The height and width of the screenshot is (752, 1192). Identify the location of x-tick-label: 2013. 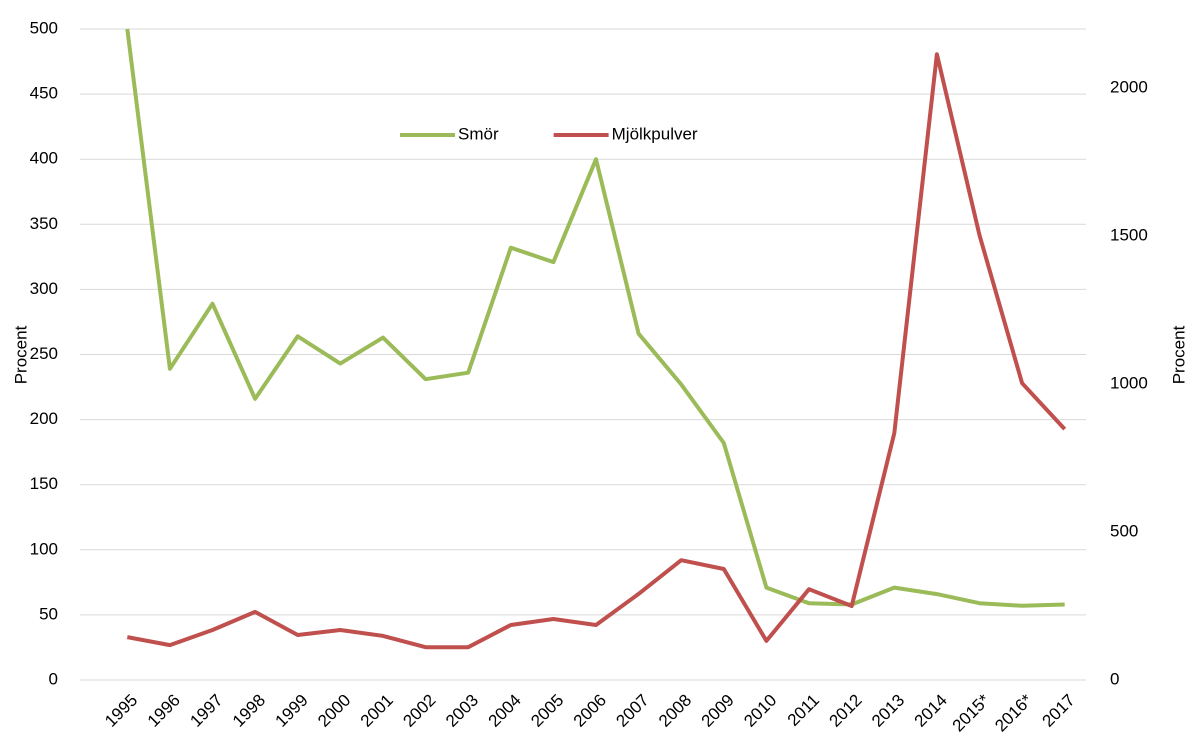
(888, 711).